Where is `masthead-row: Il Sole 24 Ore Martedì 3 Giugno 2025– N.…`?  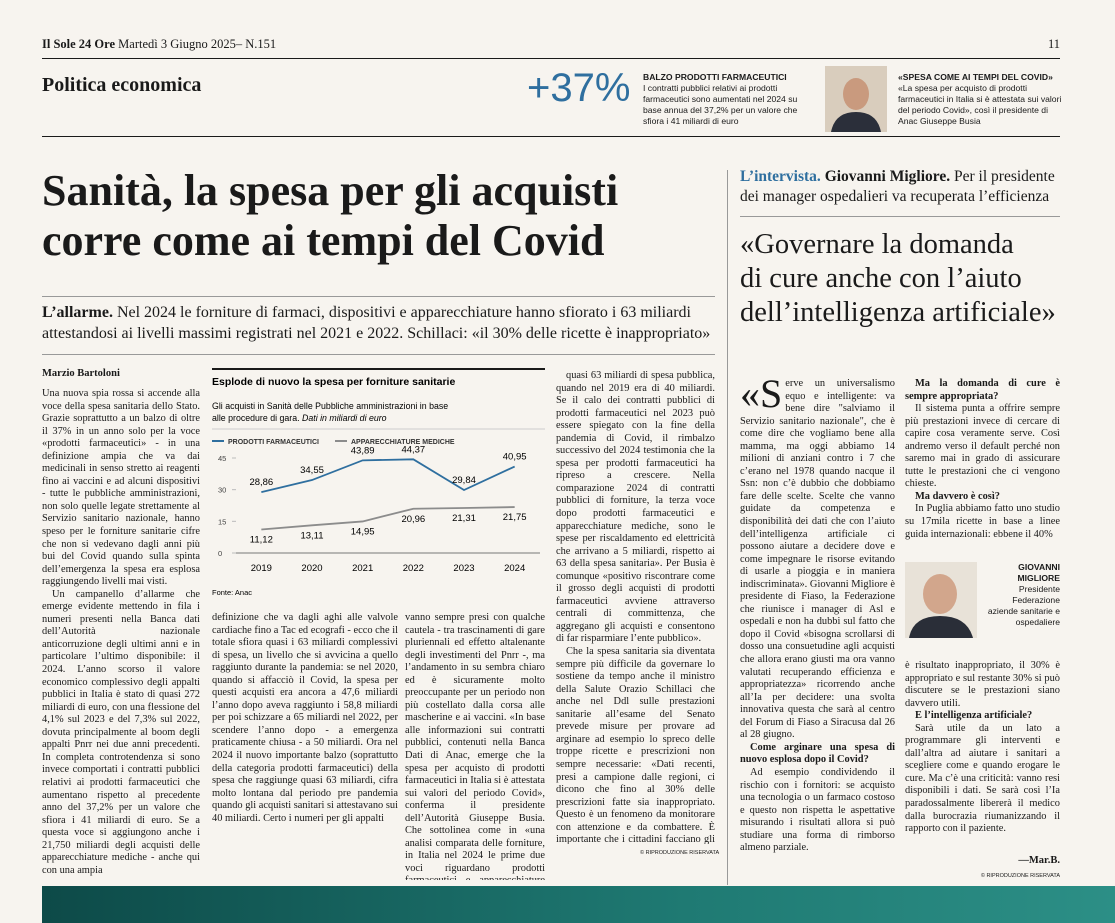 masthead-row: Il Sole 24 Ore Martedì 3 Giugno 2025– N.… is located at coordinates (159, 44).